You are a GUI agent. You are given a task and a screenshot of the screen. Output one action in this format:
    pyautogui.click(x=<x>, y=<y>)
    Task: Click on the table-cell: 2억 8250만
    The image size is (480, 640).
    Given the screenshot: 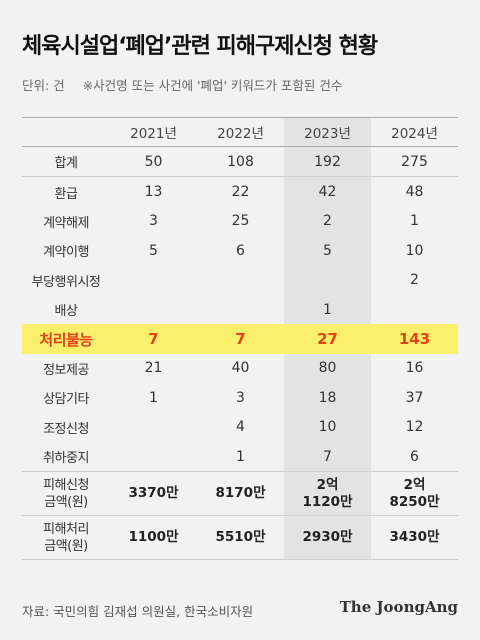 What is the action you would take?
    pyautogui.click(x=414, y=493)
    